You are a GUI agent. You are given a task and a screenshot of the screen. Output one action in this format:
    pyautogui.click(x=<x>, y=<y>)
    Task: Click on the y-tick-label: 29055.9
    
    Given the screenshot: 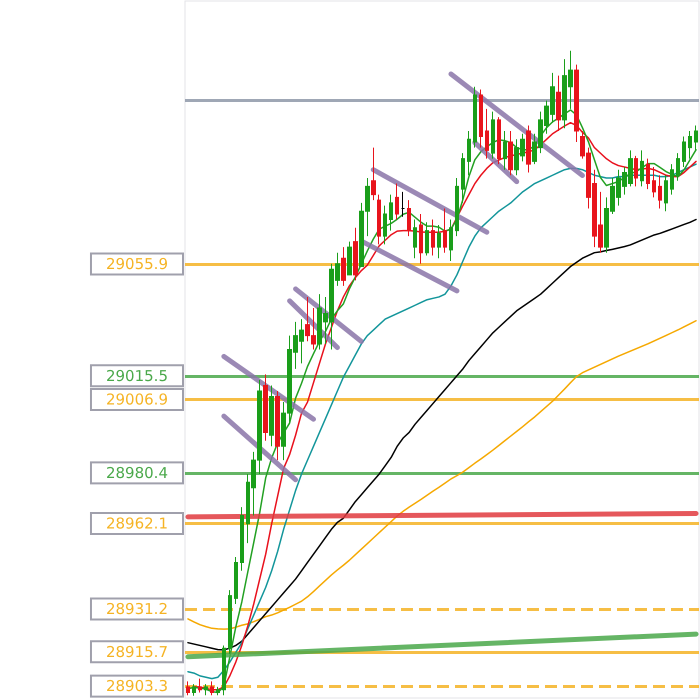 What is the action you would take?
    pyautogui.click(x=137, y=264)
    